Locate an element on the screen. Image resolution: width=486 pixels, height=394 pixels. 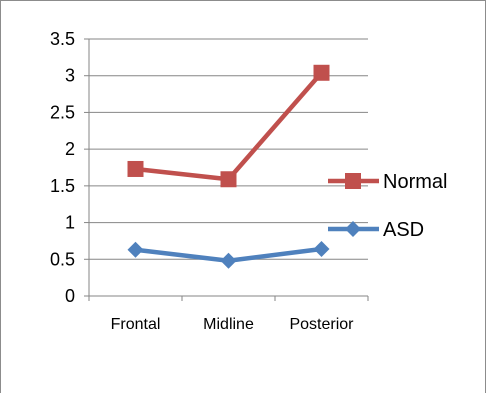
y-tick-label: 1.5 is located at coordinates (62, 186).